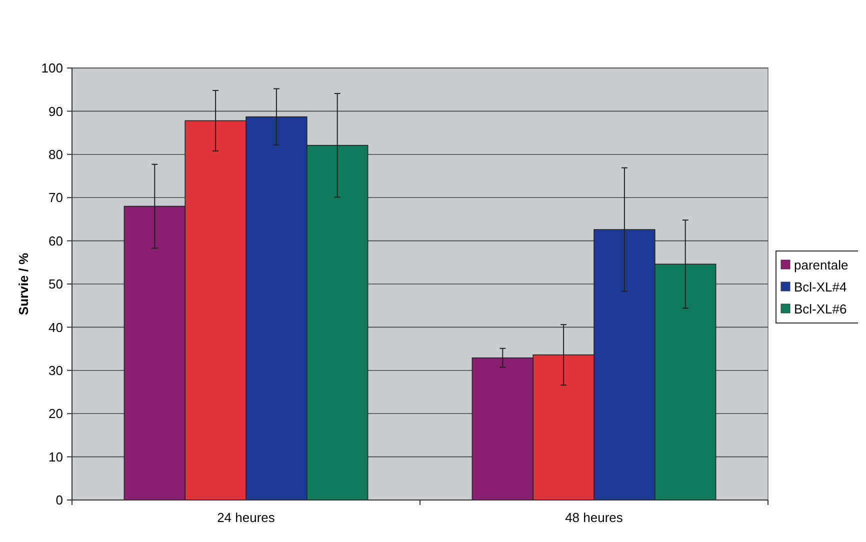  What do you see at coordinates (55, 240) in the screenshot?
I see `y-tick-label: 60` at bounding box center [55, 240].